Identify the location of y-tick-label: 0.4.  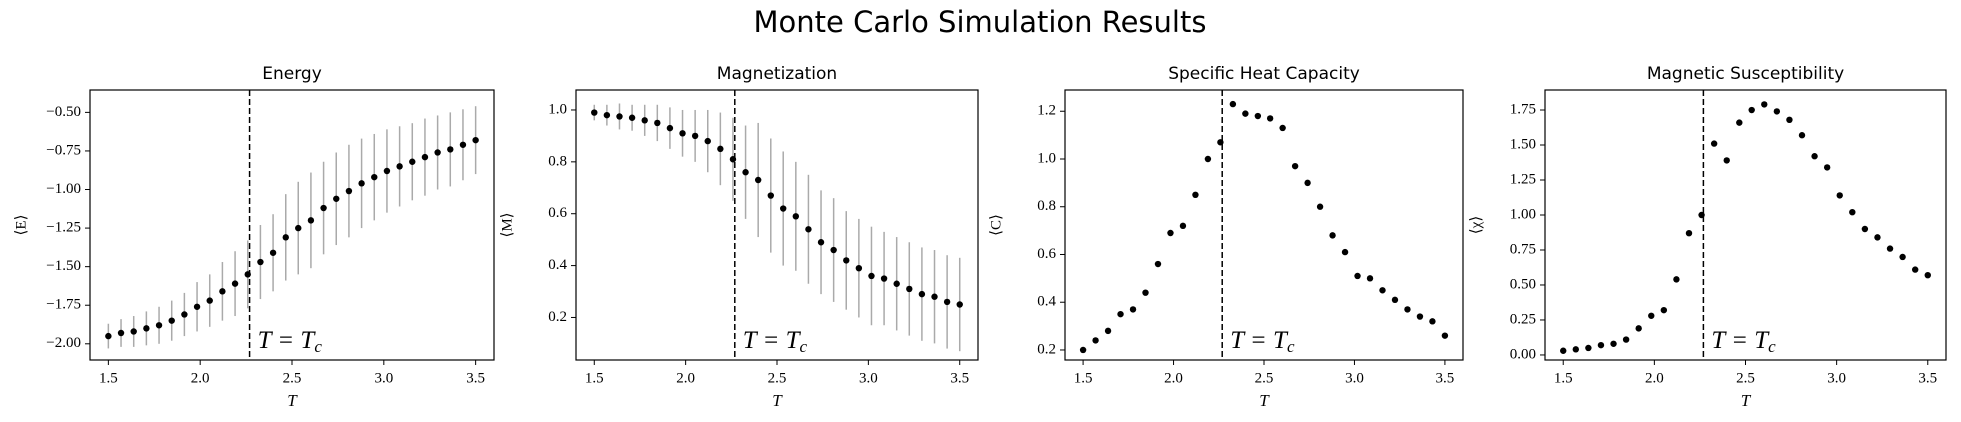
(1046, 302).